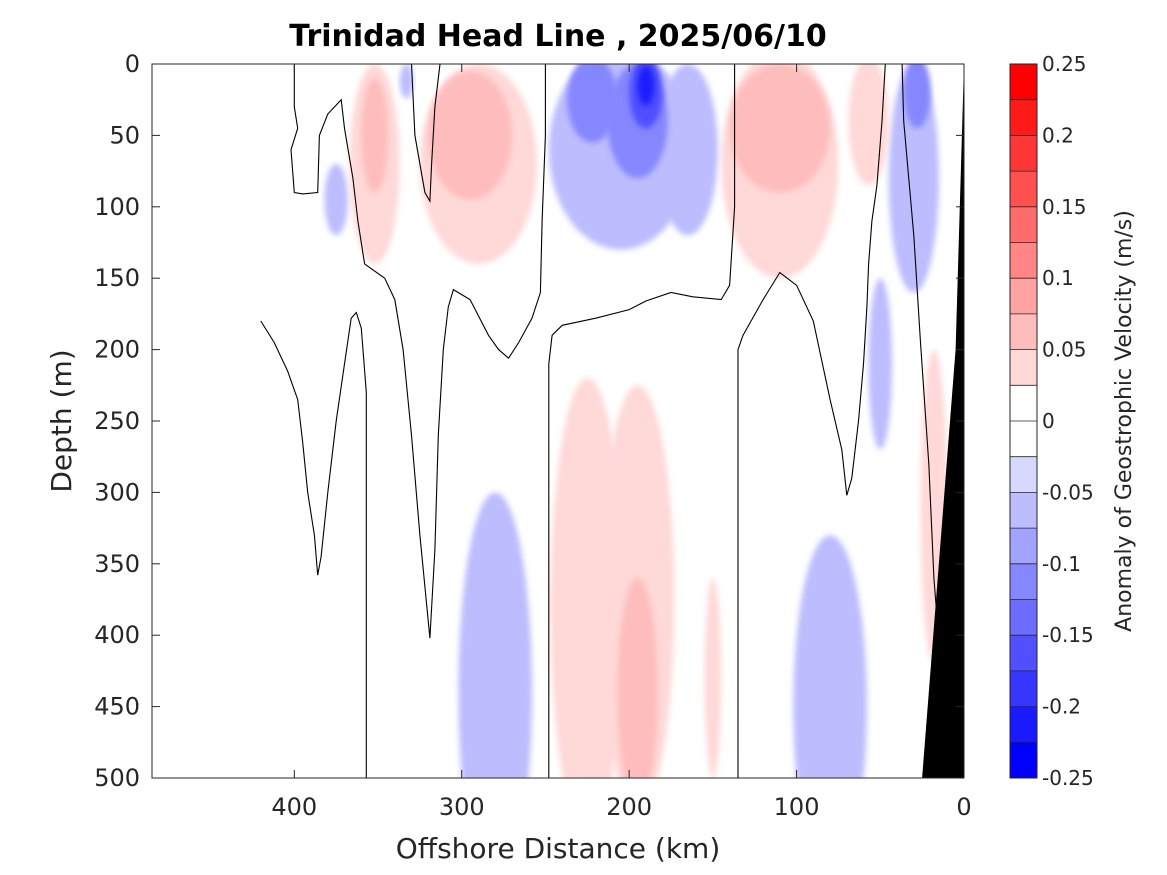 The width and height of the screenshot is (1167, 875). What do you see at coordinates (294, 807) in the screenshot?
I see `x-tick-label: 400` at bounding box center [294, 807].